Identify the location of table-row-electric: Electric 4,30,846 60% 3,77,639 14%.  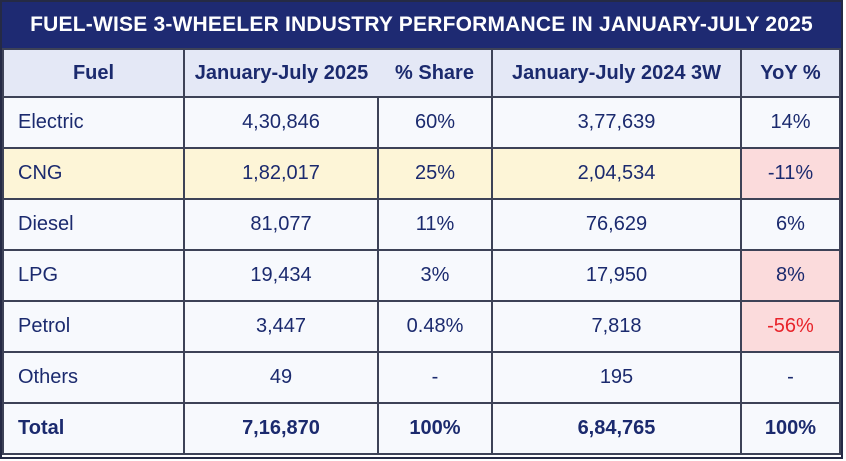
(421, 122).